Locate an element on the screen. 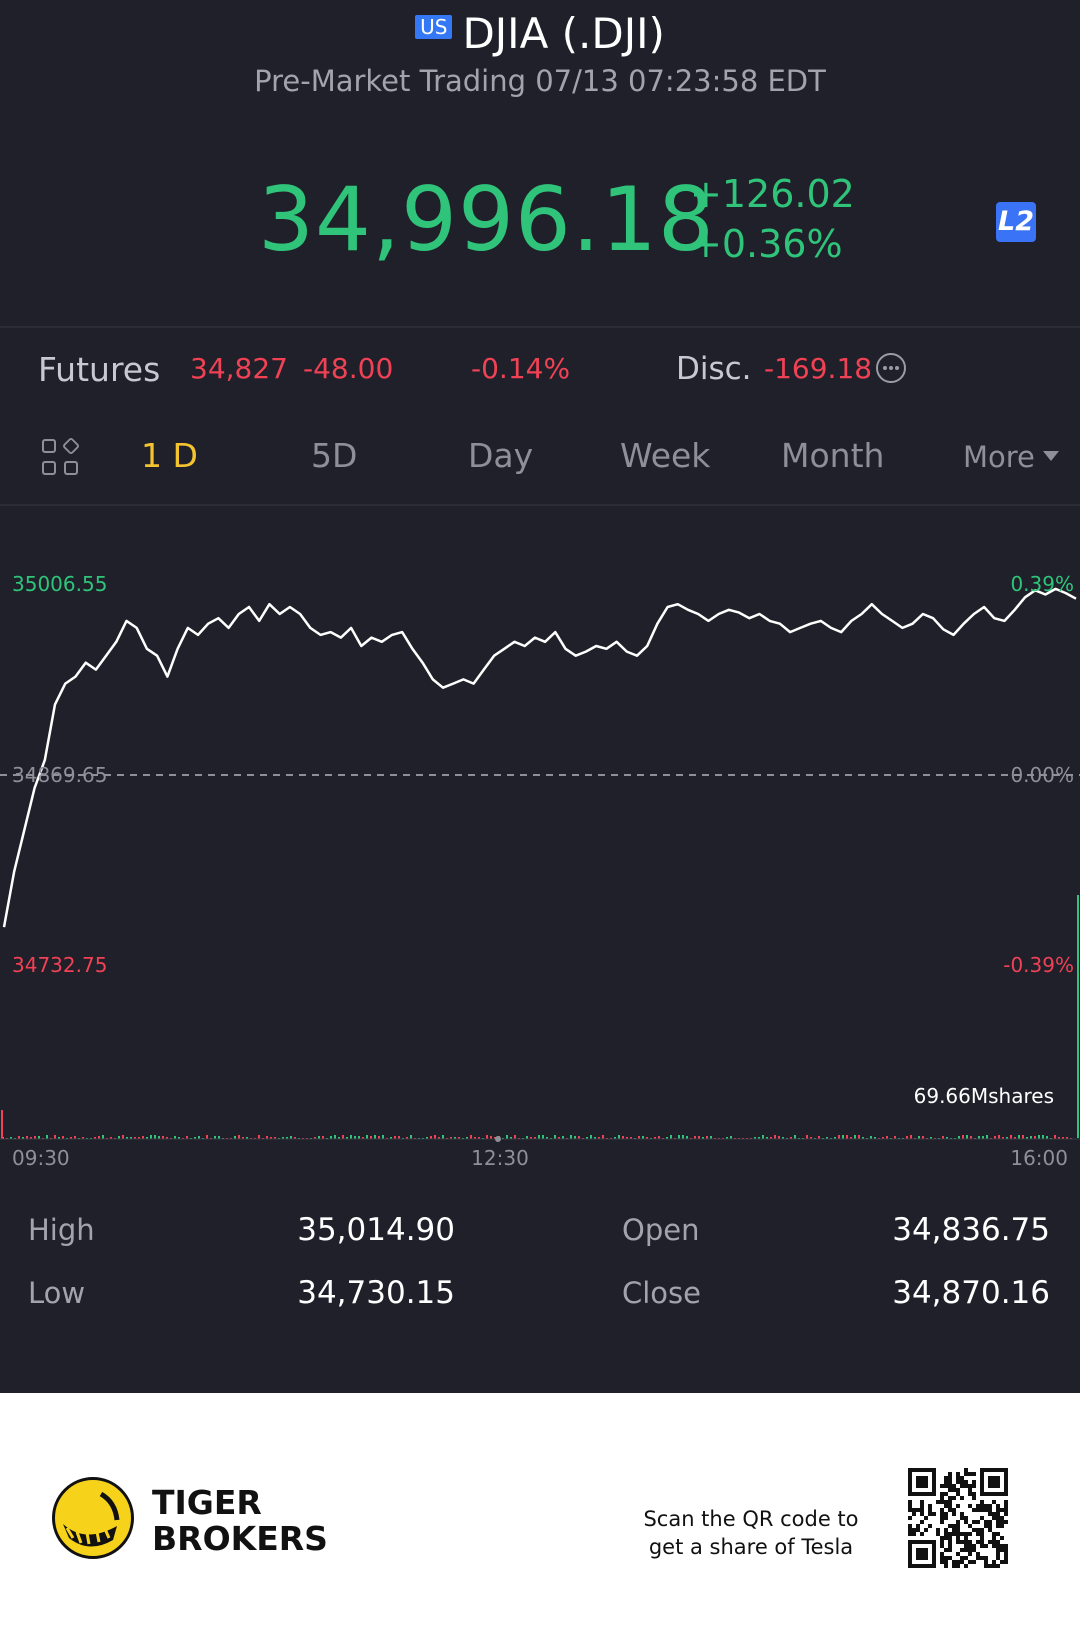 This screenshot has height=1643, width=1080. open-label: Open is located at coordinates (661, 1230).